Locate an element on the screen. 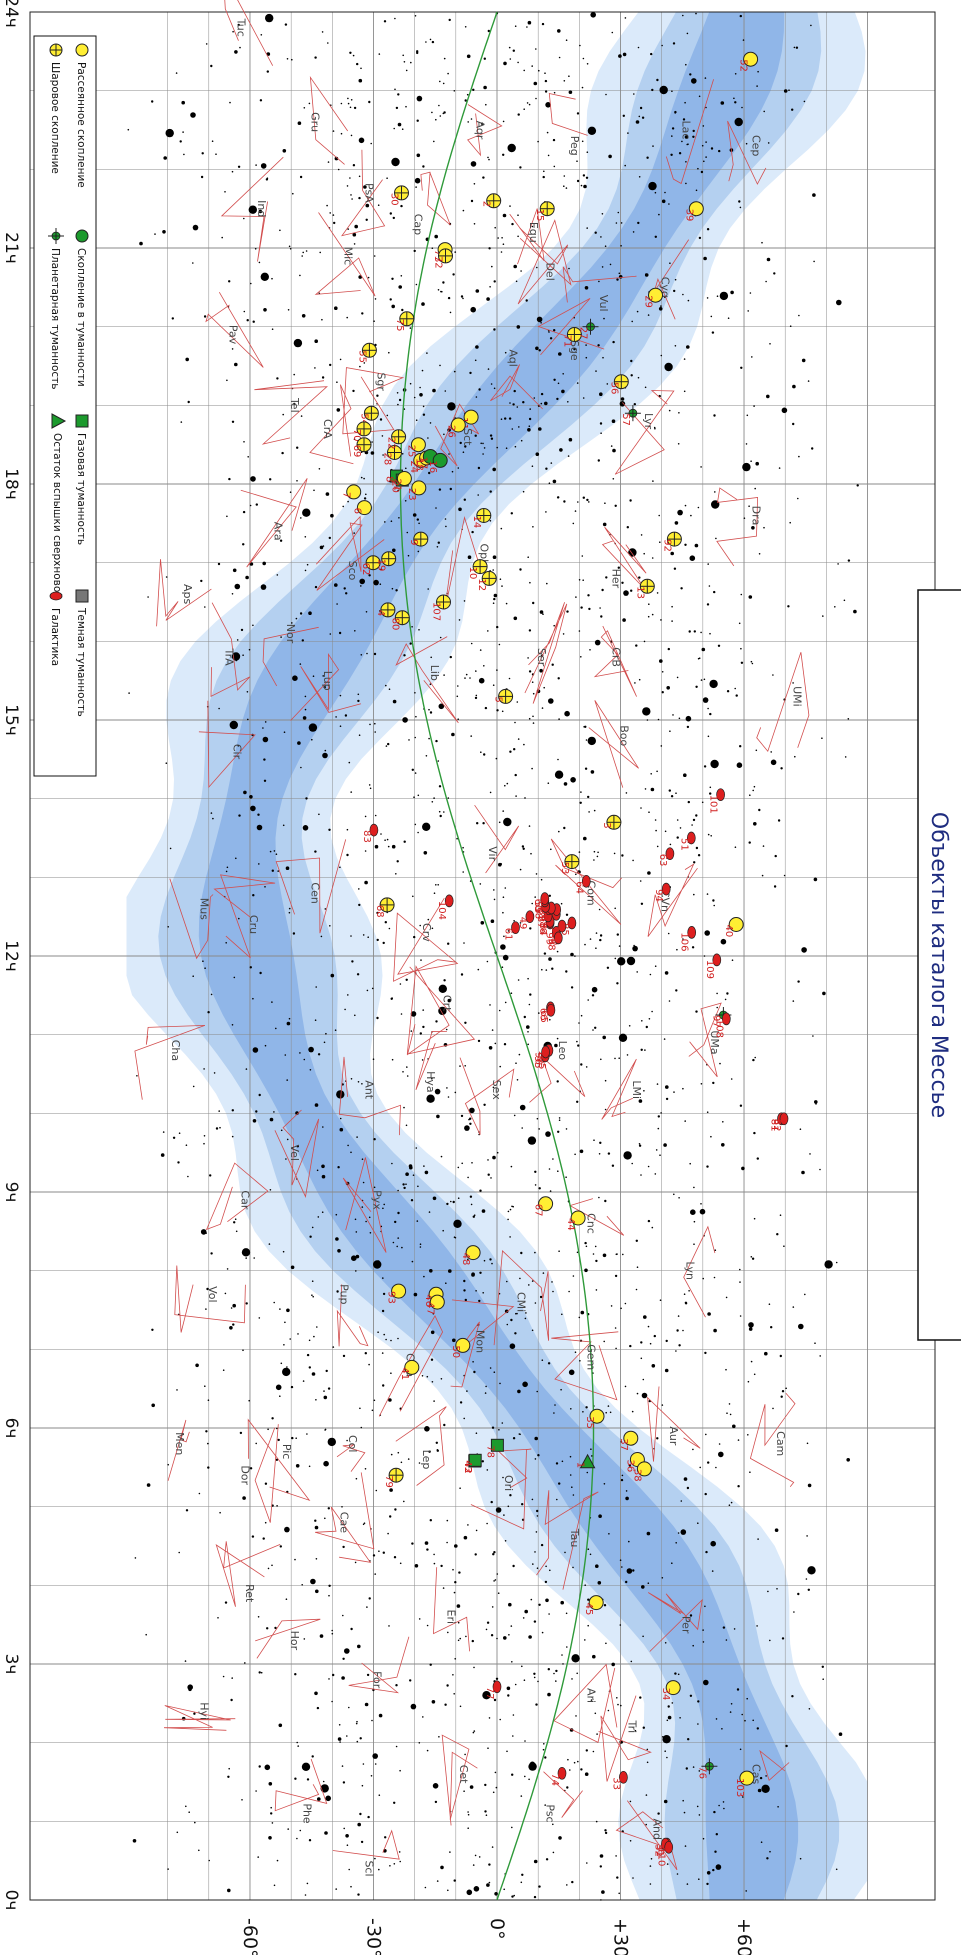 Image resolution: width=961 pixels, height=1955 pixels. messier-label: 10 is located at coordinates (472, 573).